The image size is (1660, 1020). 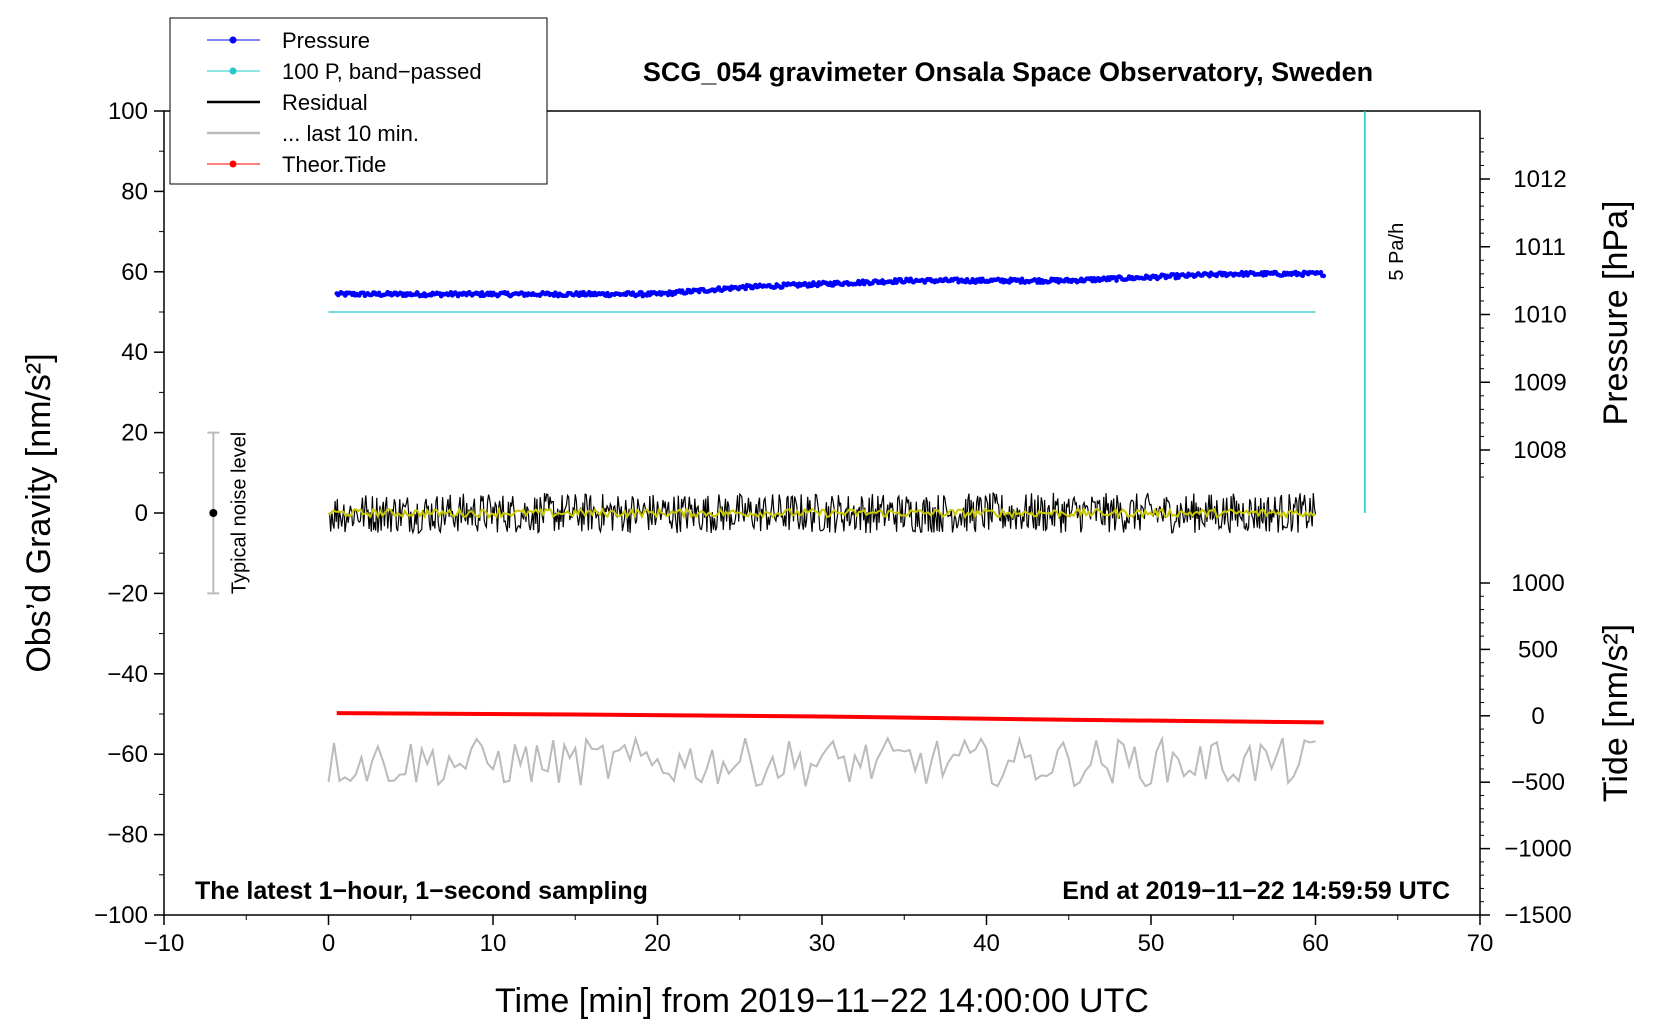 What do you see at coordinates (382, 71) in the screenshot?
I see `legend-label: 100 P, band−passed` at bounding box center [382, 71].